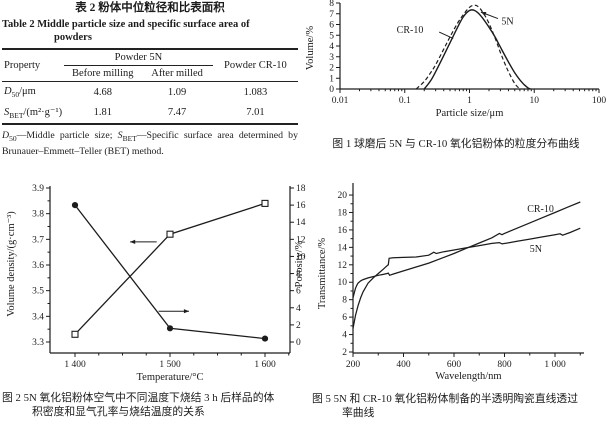 This screenshot has height=421, width=610. Describe the element at coordinates (265, 365) in the screenshot. I see `x-tick-label: 1 600` at that location.